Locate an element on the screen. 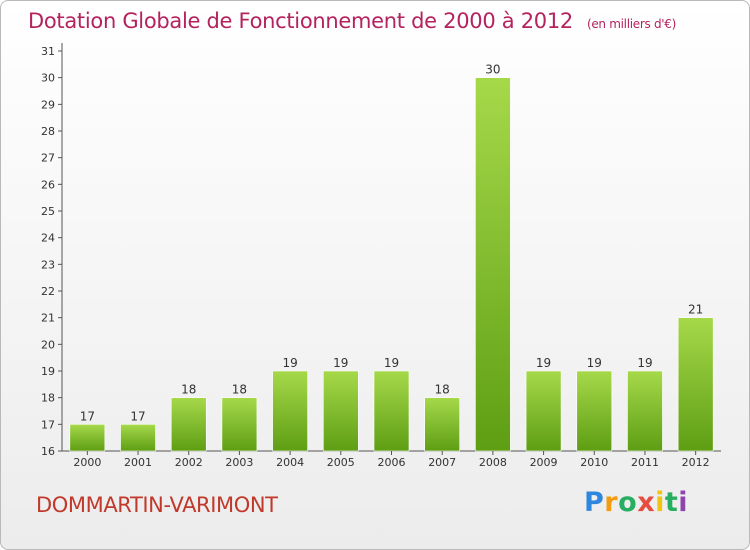  y-tick-label: 19 is located at coordinates (48, 371).